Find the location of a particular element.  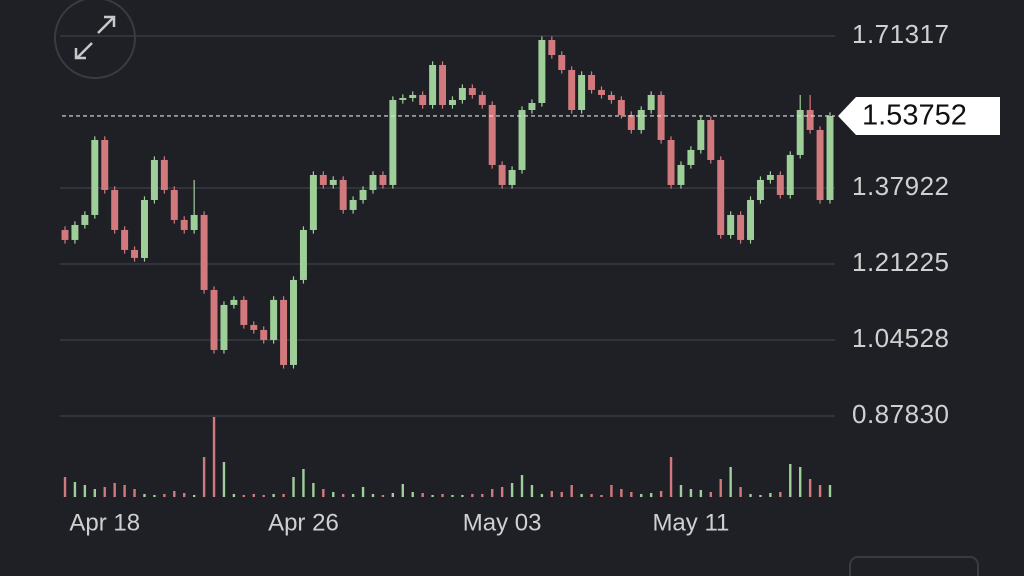

expand-button is located at coordinates (95, 39).